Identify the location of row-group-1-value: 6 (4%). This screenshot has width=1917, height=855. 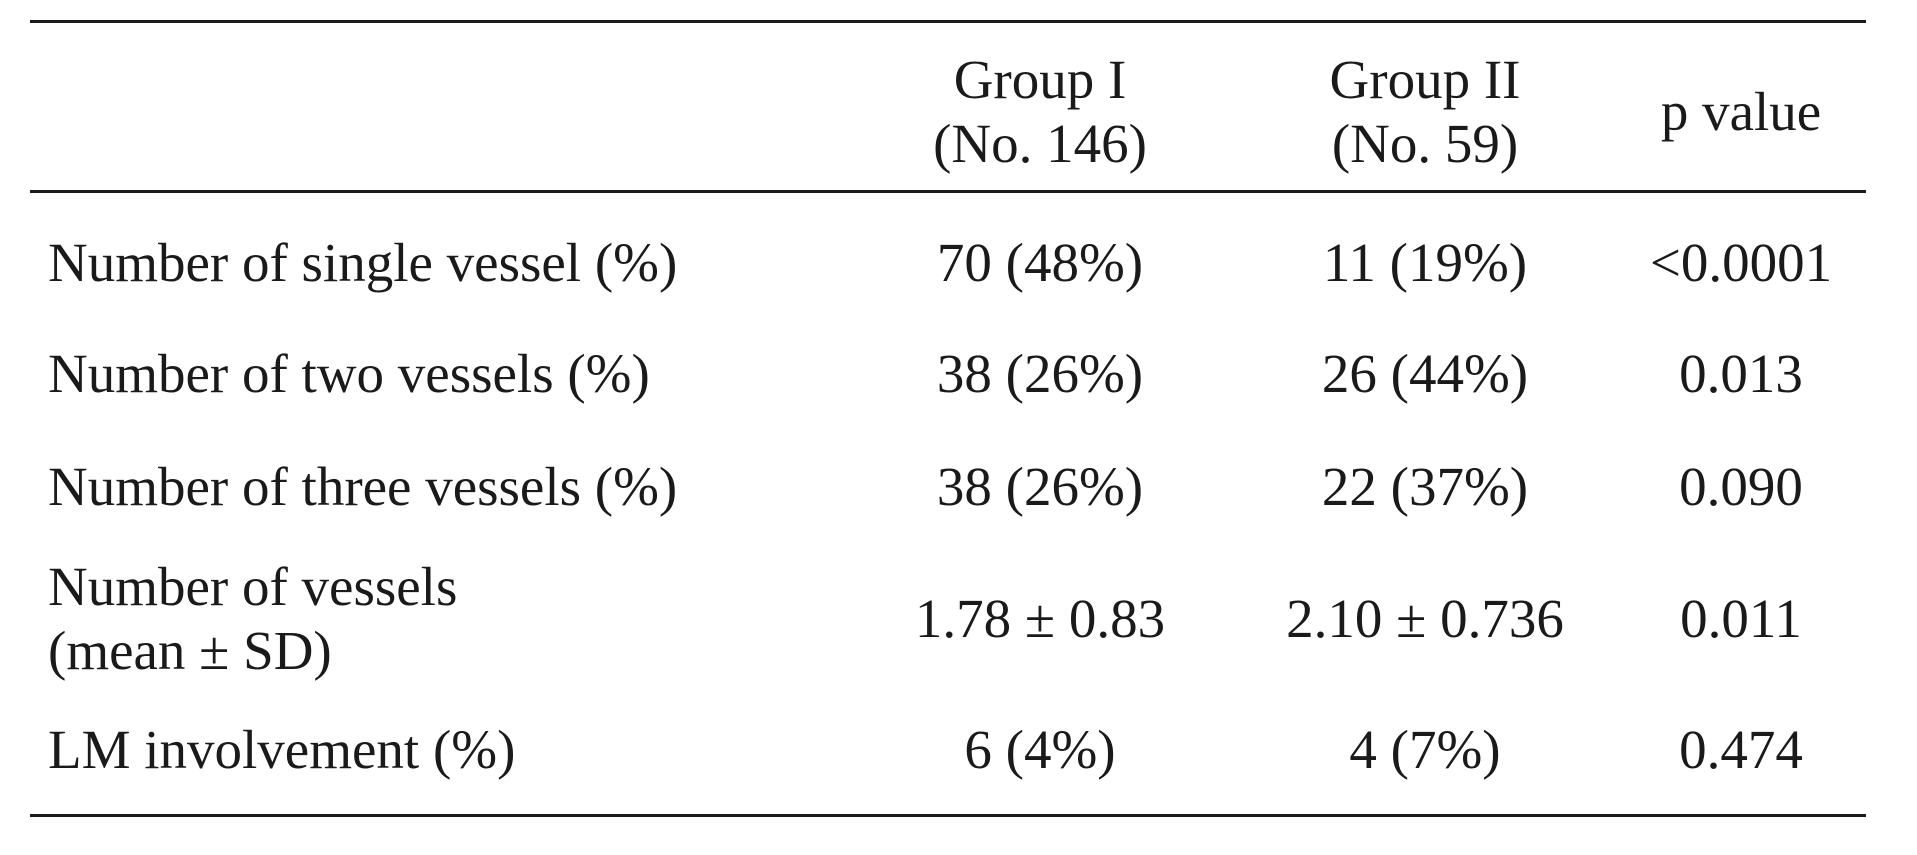
(1040, 749).